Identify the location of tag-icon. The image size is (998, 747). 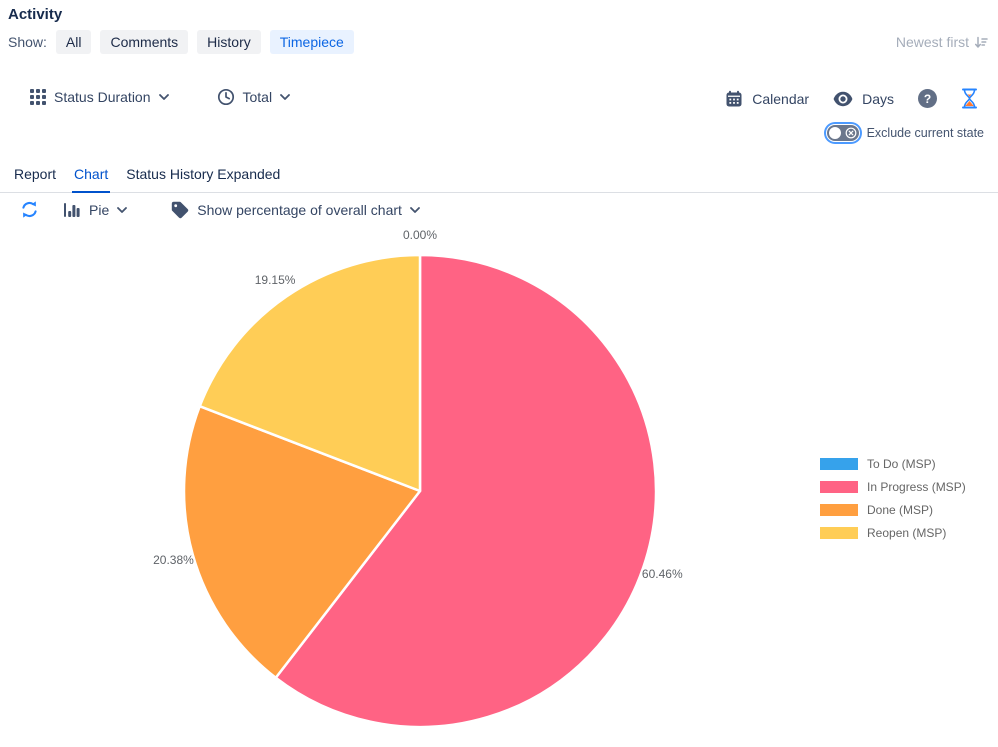
(180, 210).